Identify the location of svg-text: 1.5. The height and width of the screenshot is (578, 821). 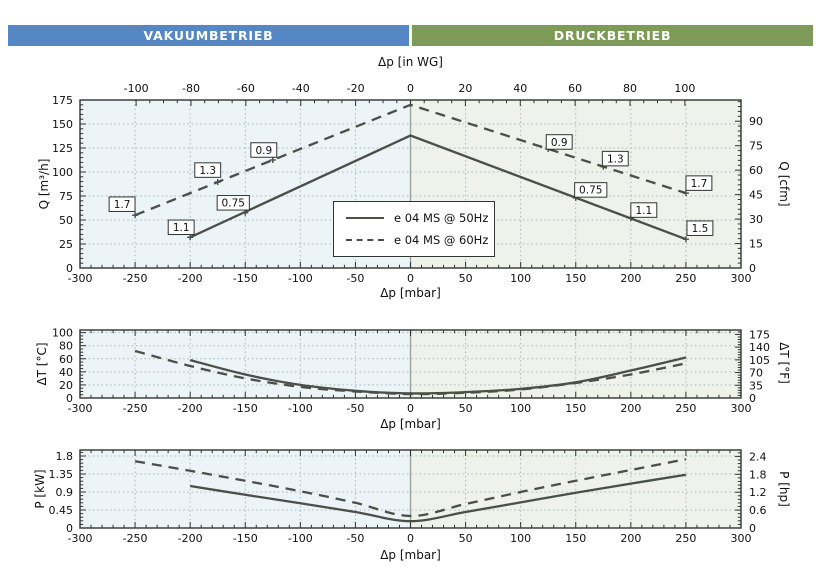
(700, 229).